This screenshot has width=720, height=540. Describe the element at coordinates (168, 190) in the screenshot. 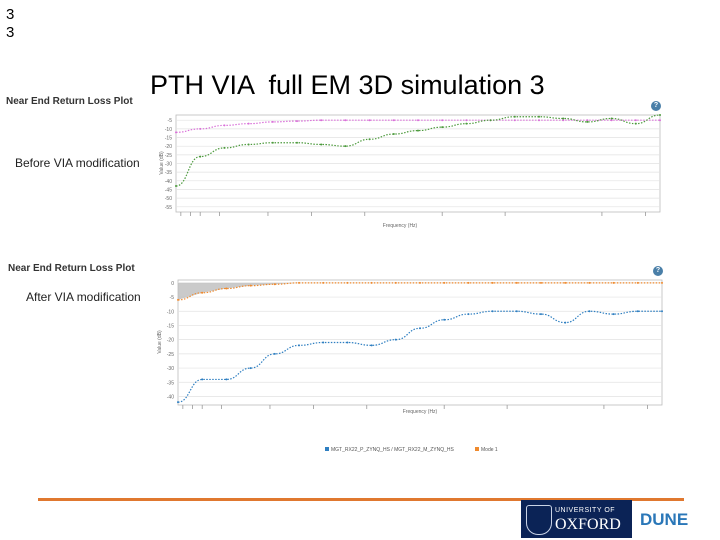

I see `y-tick-label: -45` at that location.